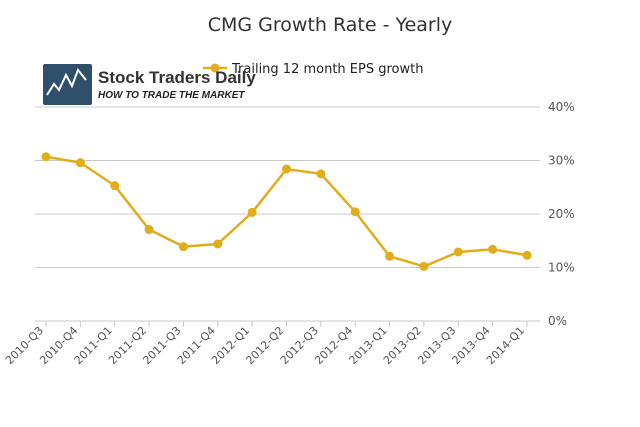  Describe the element at coordinates (215, 68) in the screenshot. I see `legend-swatch-marker` at that location.